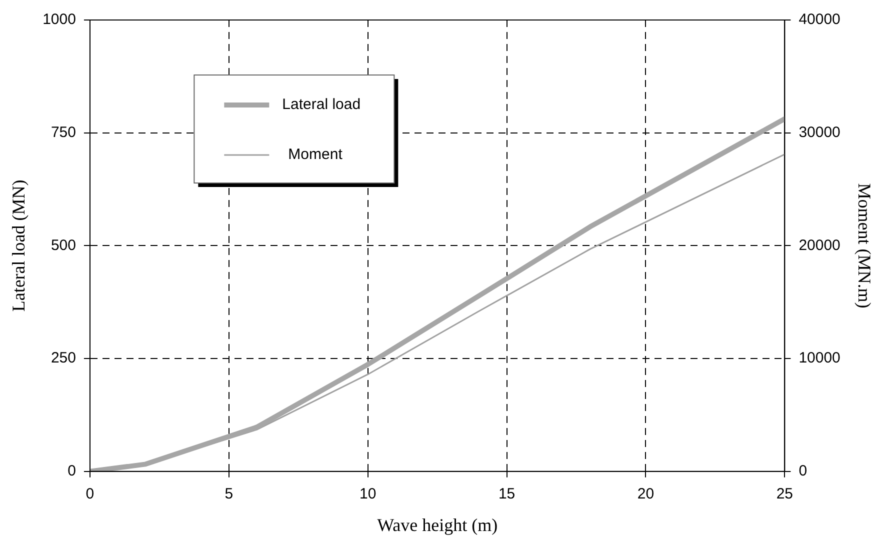 The height and width of the screenshot is (546, 888). What do you see at coordinates (803, 471) in the screenshot?
I see `y2-tick-label: 0` at bounding box center [803, 471].